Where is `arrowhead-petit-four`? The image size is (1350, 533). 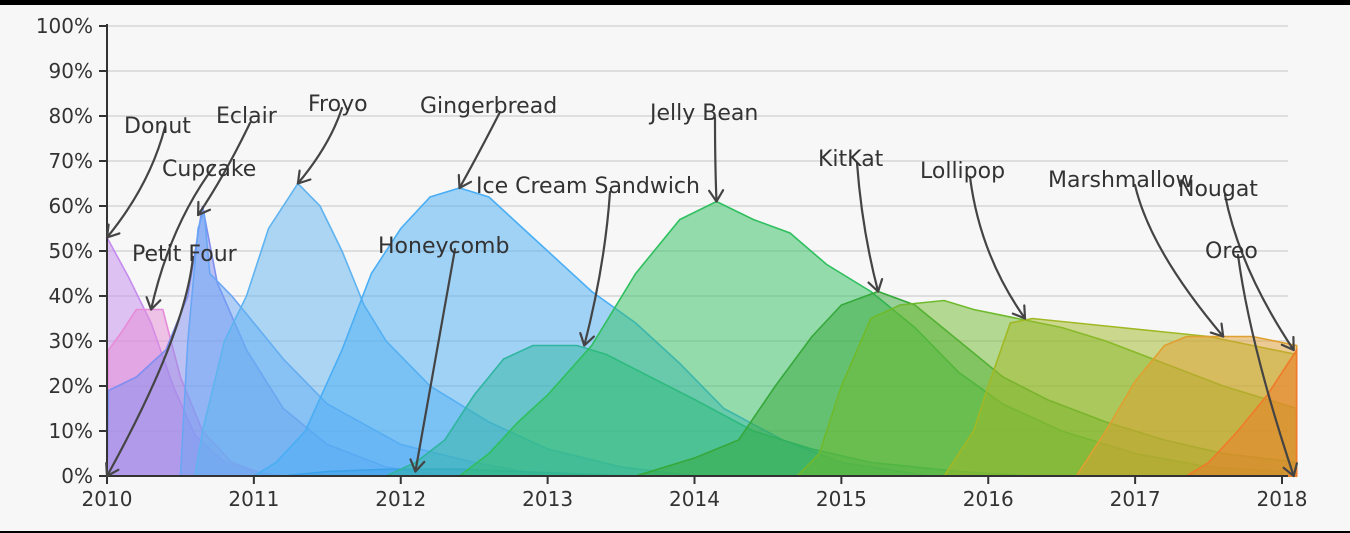 arrowhead-petit-four is located at coordinates (112, 469).